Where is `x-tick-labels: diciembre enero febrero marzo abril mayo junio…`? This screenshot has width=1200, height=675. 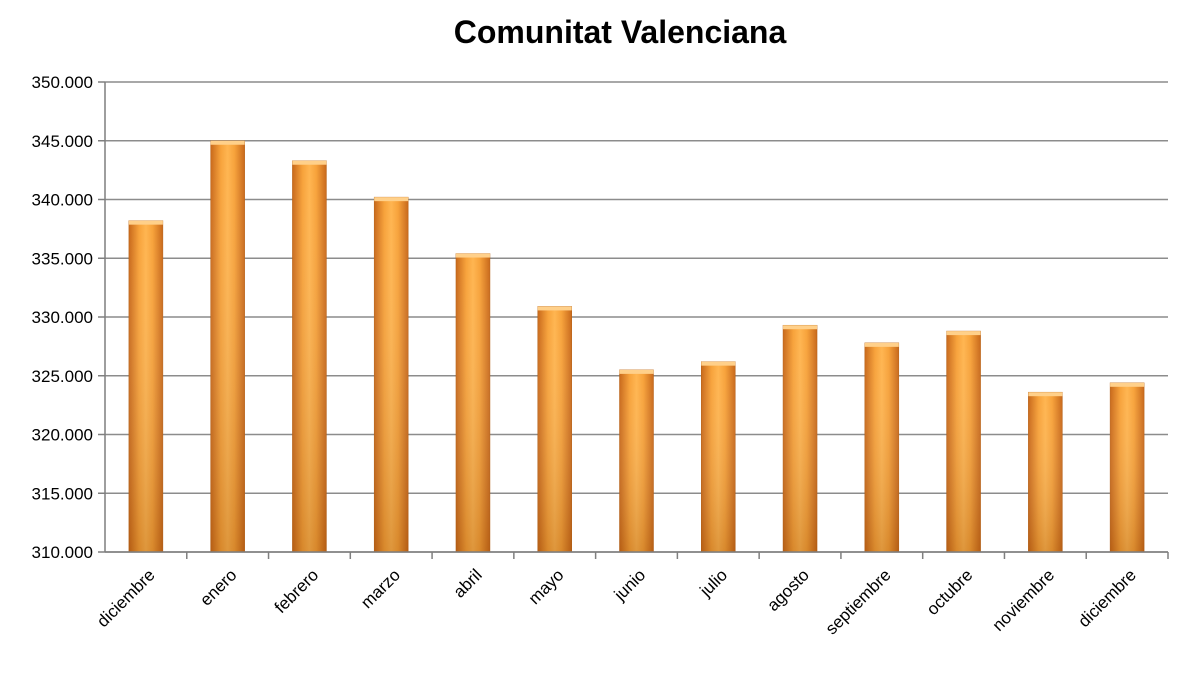
x-tick-labels: diciembre enero febrero marzo abril mayo junio… is located at coordinates (616, 601).